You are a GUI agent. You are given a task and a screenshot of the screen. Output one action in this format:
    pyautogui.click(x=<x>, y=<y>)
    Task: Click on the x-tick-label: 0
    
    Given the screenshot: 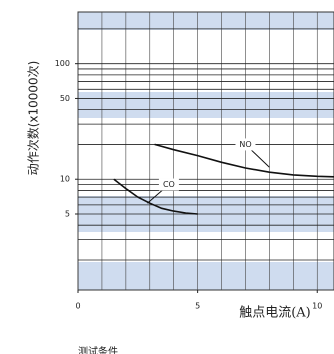 What is the action you would take?
    pyautogui.click(x=77, y=306)
    